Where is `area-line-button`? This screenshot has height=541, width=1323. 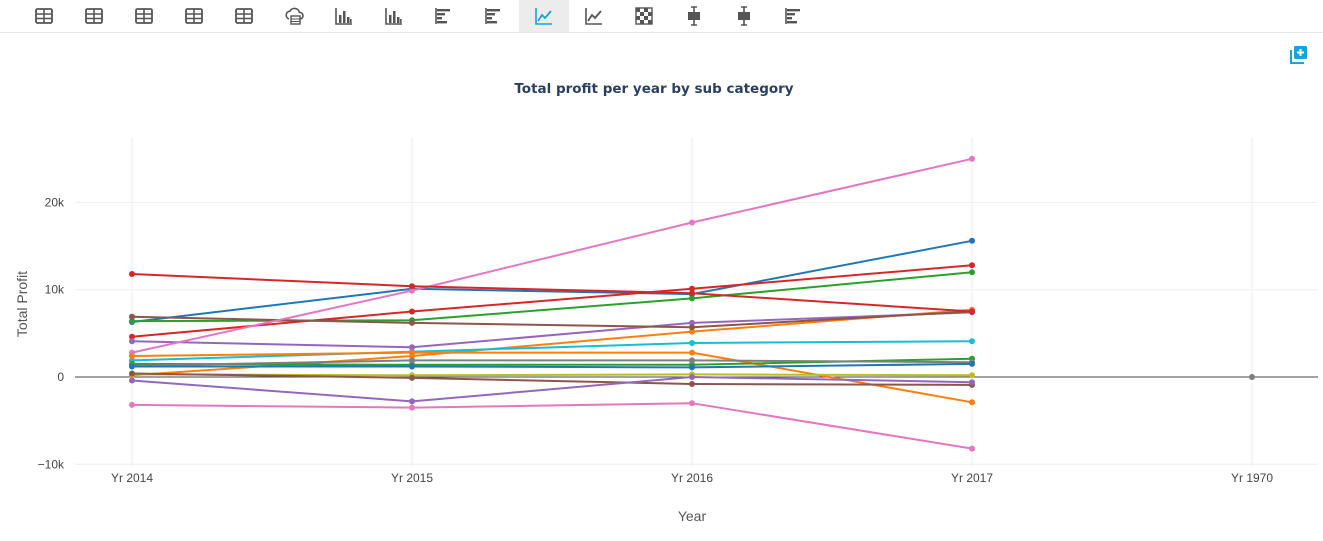
area-line-button is located at coordinates (594, 16).